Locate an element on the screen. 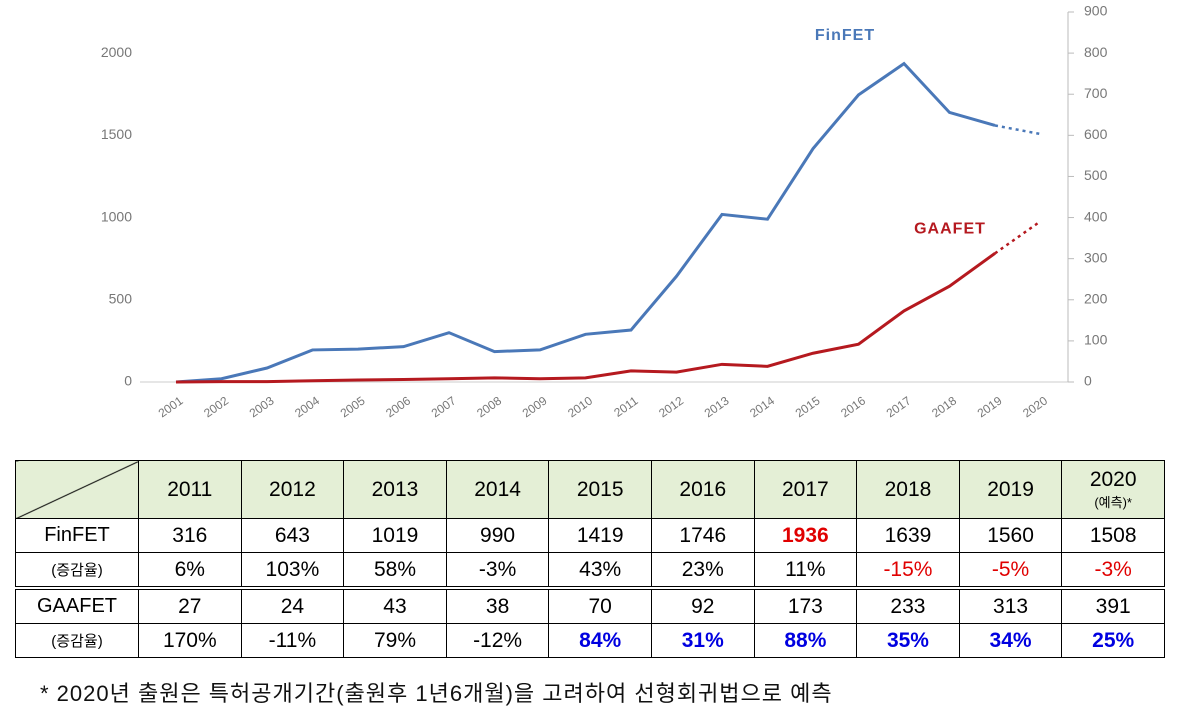 The height and width of the screenshot is (719, 1200). column-header: 2014 is located at coordinates (497, 489).